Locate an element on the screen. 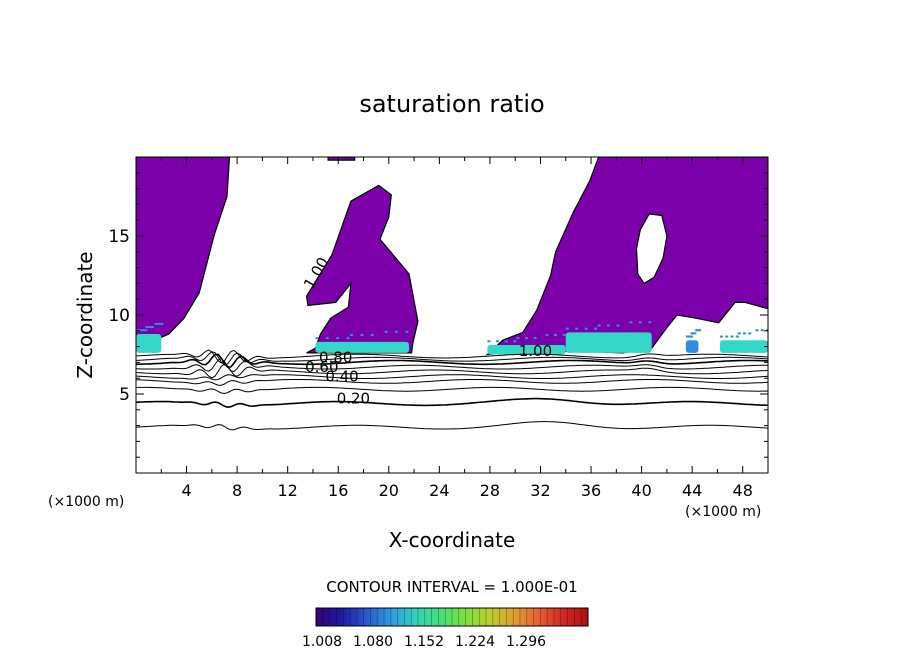 This screenshot has width=904, height=654. colorbar-tick-label: 1.008 is located at coordinates (322, 642).